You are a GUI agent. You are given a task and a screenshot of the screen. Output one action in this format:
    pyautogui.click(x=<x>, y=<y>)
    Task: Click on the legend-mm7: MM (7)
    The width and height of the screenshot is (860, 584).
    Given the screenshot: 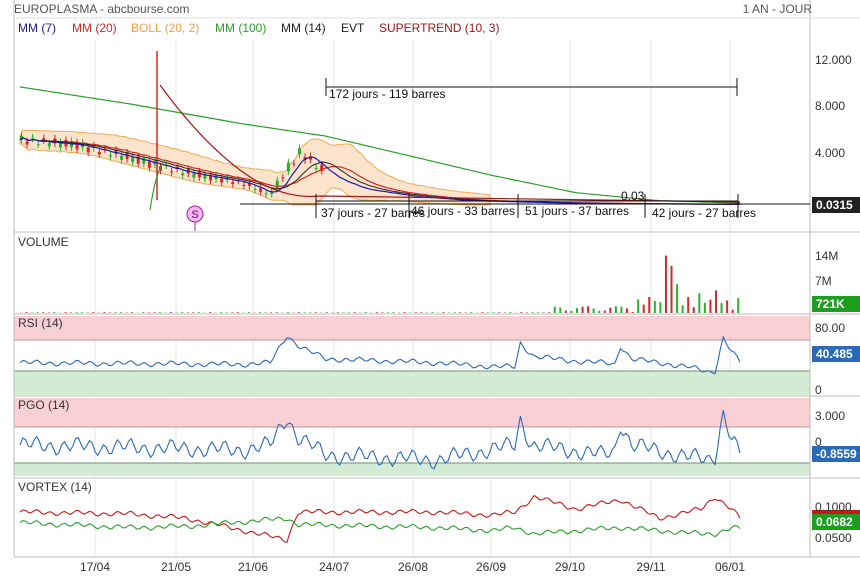 What is the action you would take?
    pyautogui.click(x=37, y=28)
    